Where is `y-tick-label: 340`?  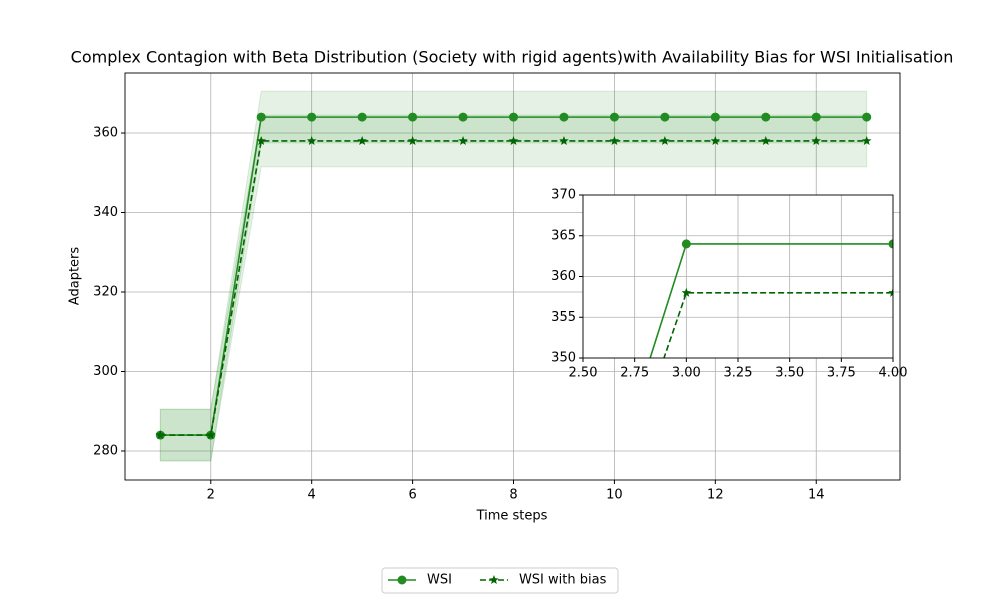
y-tick-label: 340 is located at coordinates (105, 212).